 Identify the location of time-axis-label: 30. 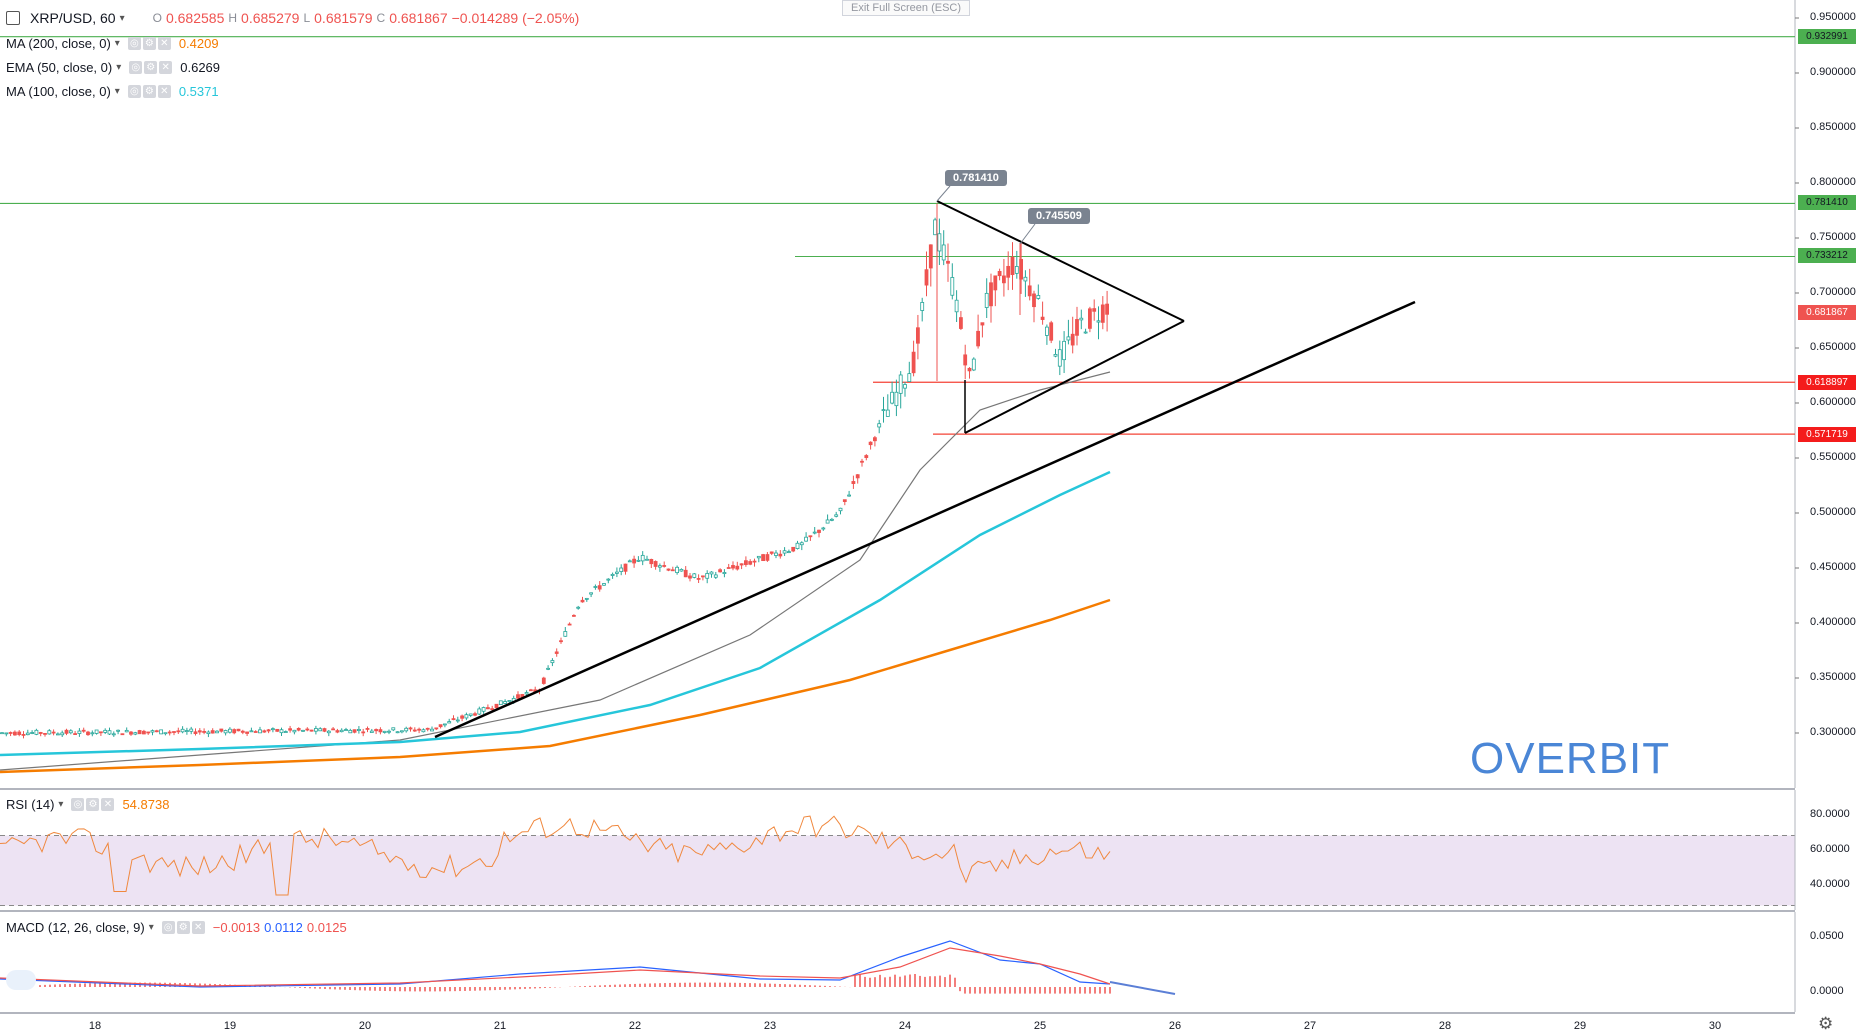
(1715, 1026).